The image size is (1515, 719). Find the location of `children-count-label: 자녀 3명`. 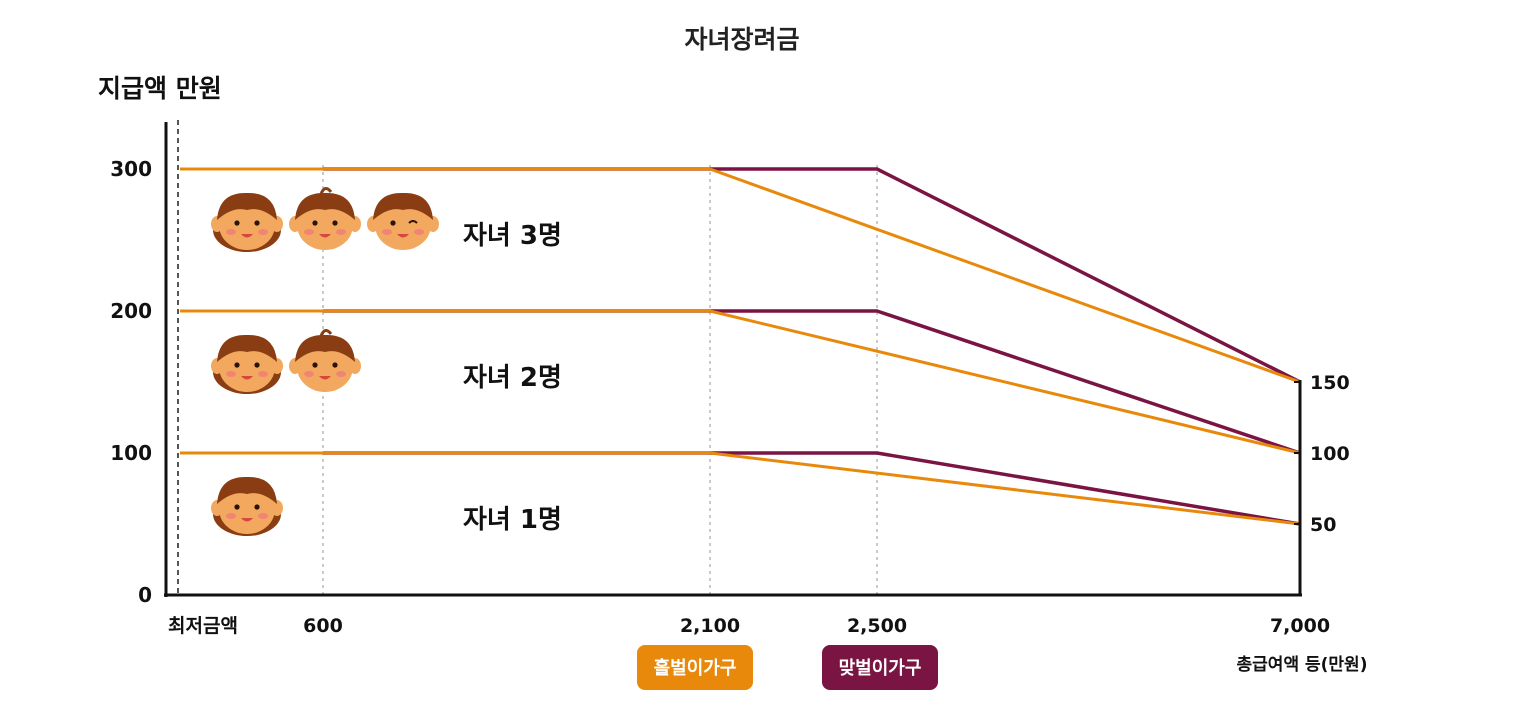

children-count-label: 자녀 3명 is located at coordinates (512, 236).